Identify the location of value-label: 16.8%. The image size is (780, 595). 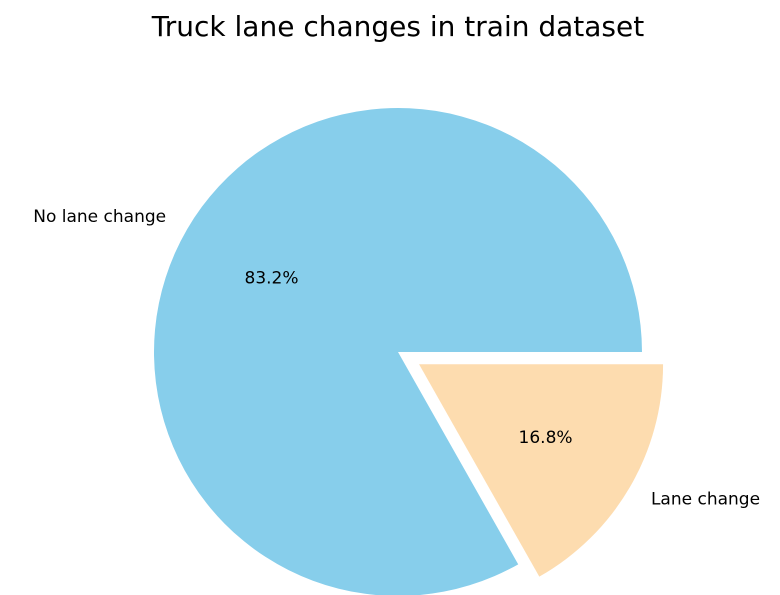
(546, 438).